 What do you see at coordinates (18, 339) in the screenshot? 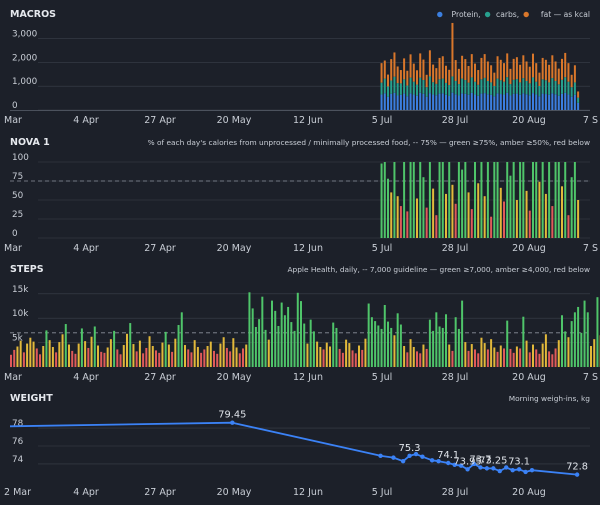
I see `steps-y-tick-label: 5k` at bounding box center [18, 339].